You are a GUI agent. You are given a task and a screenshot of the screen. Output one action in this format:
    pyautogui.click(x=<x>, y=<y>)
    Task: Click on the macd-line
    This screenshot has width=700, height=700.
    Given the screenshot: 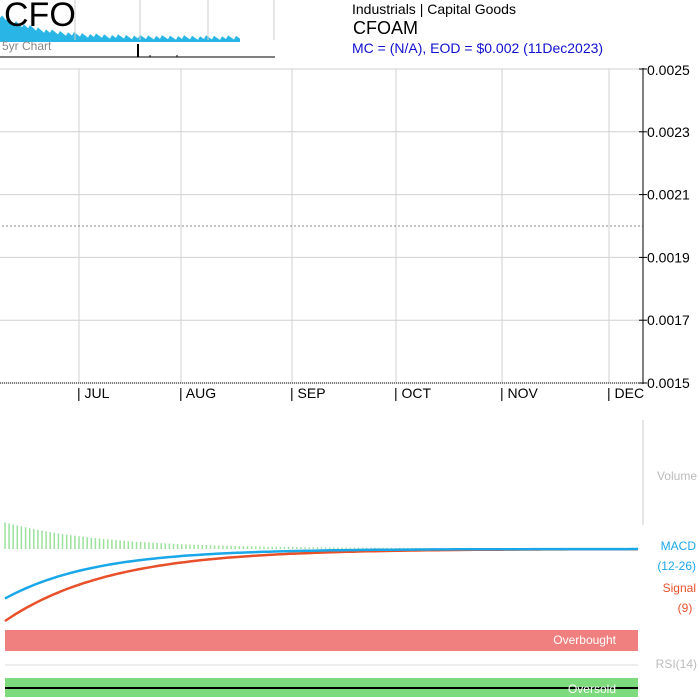 What is the action you would take?
    pyautogui.click(x=321, y=573)
    